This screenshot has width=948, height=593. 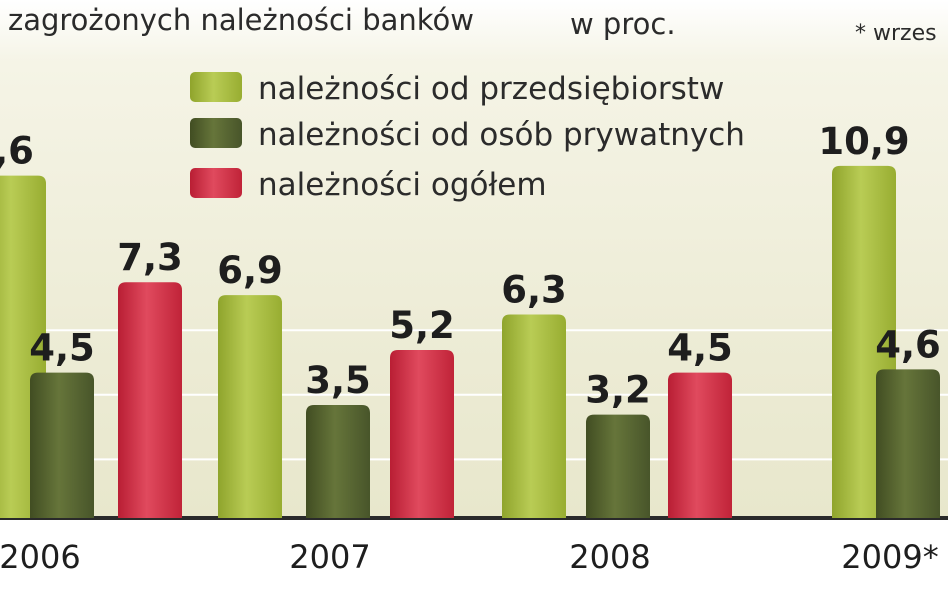 I want to click on legend-label: należności od osób prywatnych, so click(x=501, y=135).